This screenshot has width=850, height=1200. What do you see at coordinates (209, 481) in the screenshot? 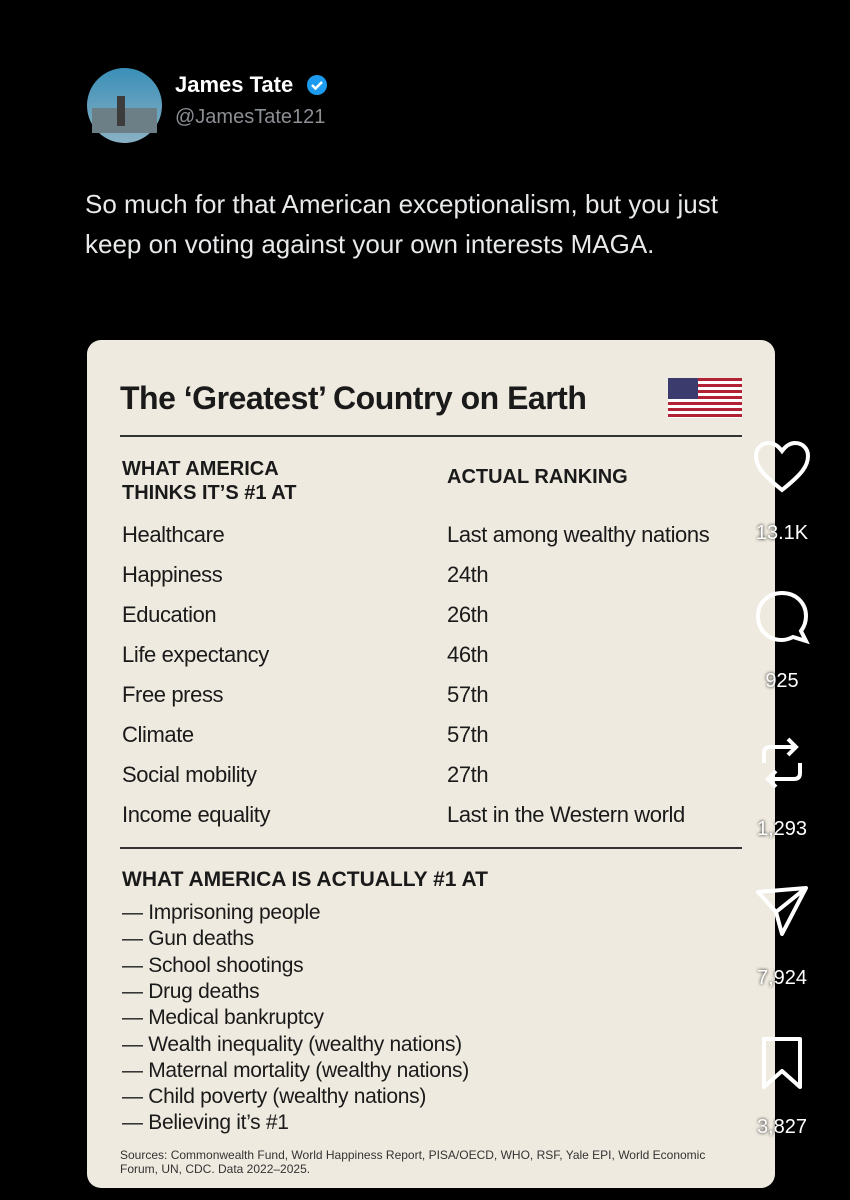
I see `column-header: WHAT AMERICA THINKS IT’S #1 AT` at bounding box center [209, 481].